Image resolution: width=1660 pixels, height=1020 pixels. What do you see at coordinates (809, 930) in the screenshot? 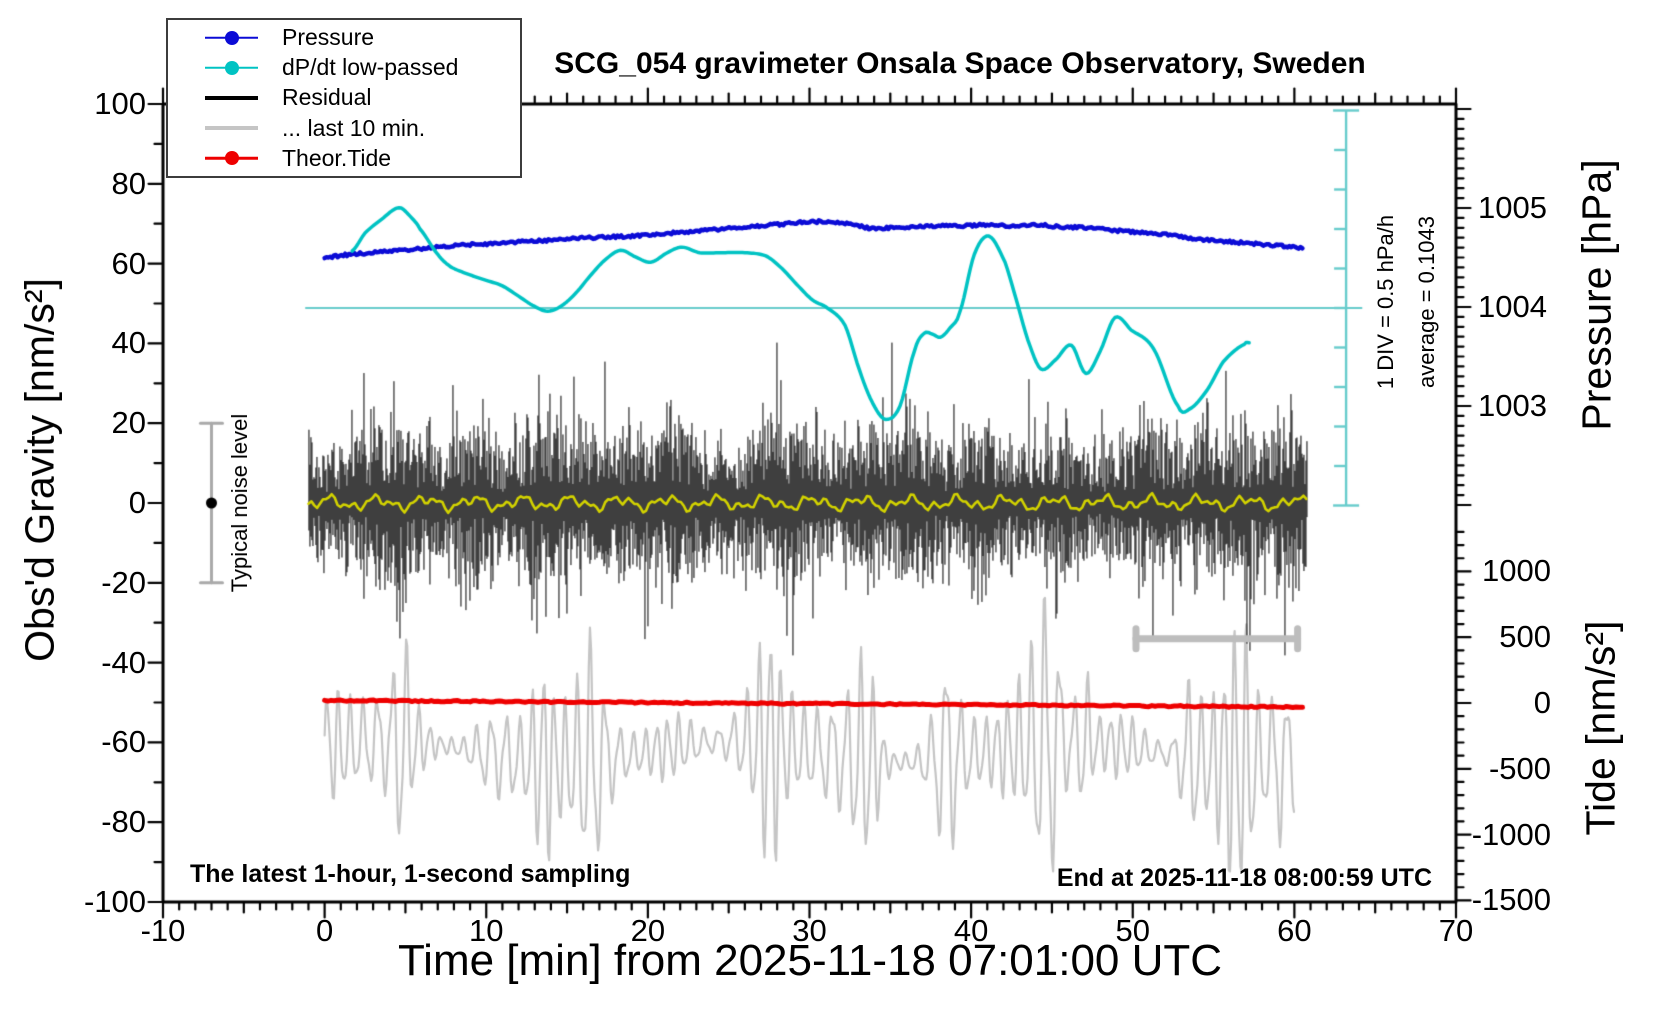
I see `x-tick-label: 30` at bounding box center [809, 930].